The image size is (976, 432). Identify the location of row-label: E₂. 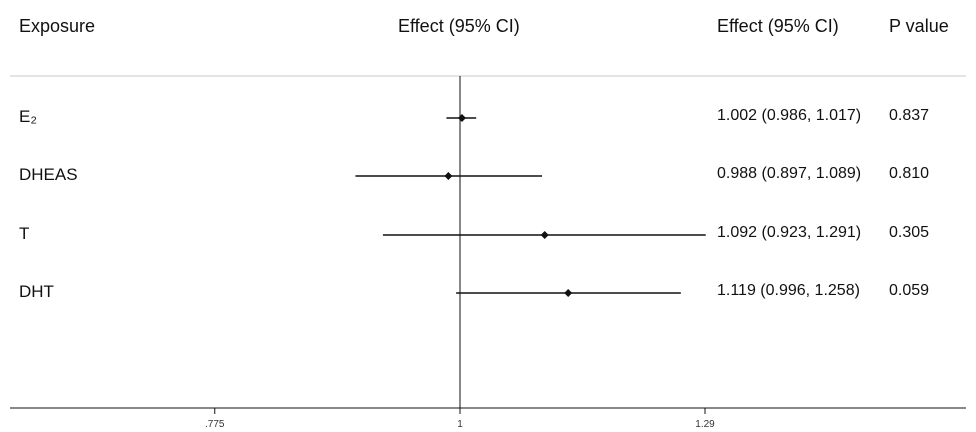
(28, 116).